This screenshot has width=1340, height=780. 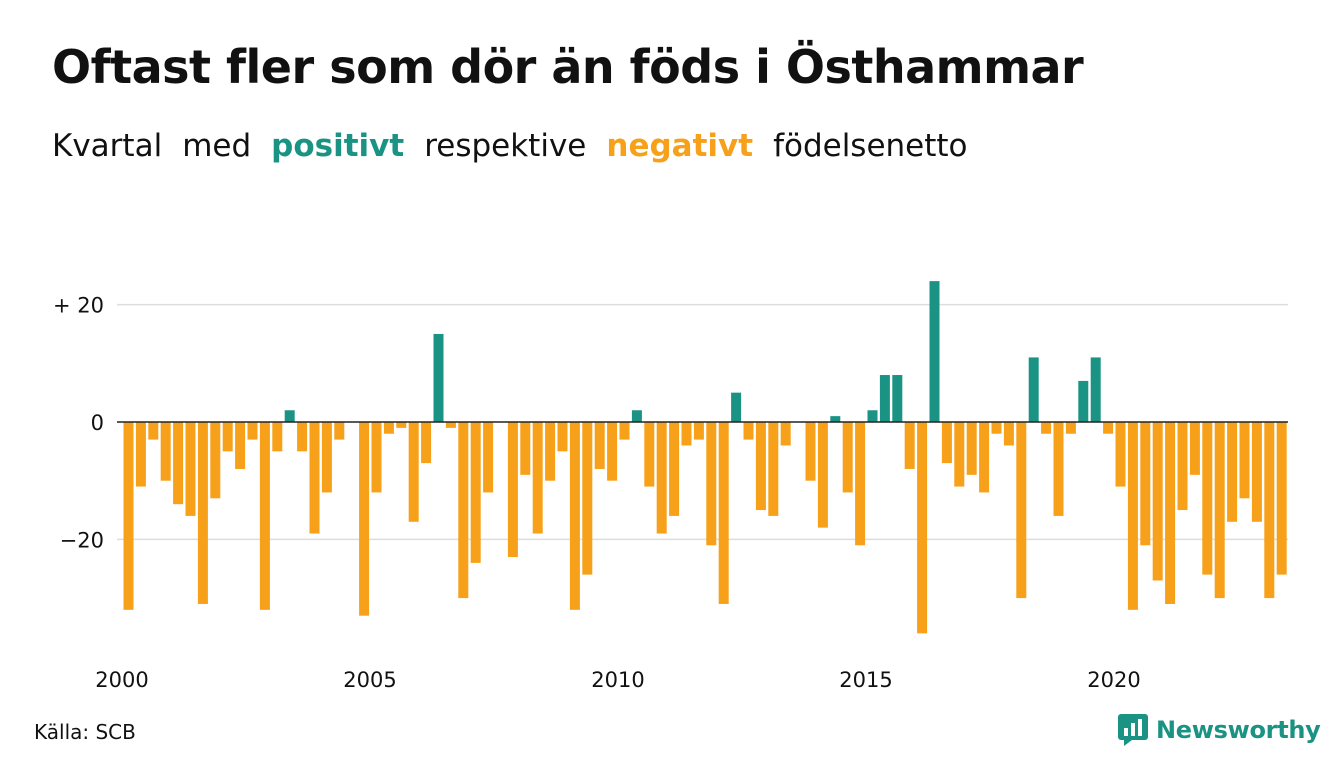 What do you see at coordinates (617, 680) in the screenshot?
I see `x-tick-label: 2010` at bounding box center [617, 680].